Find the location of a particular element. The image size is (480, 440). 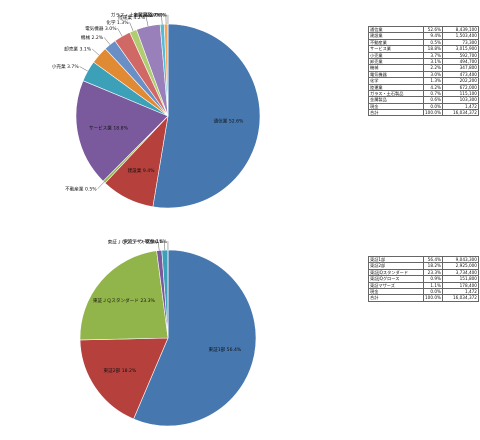

table-row: 東証1部 56.4% 9,043,300 is located at coordinates (423, 259).